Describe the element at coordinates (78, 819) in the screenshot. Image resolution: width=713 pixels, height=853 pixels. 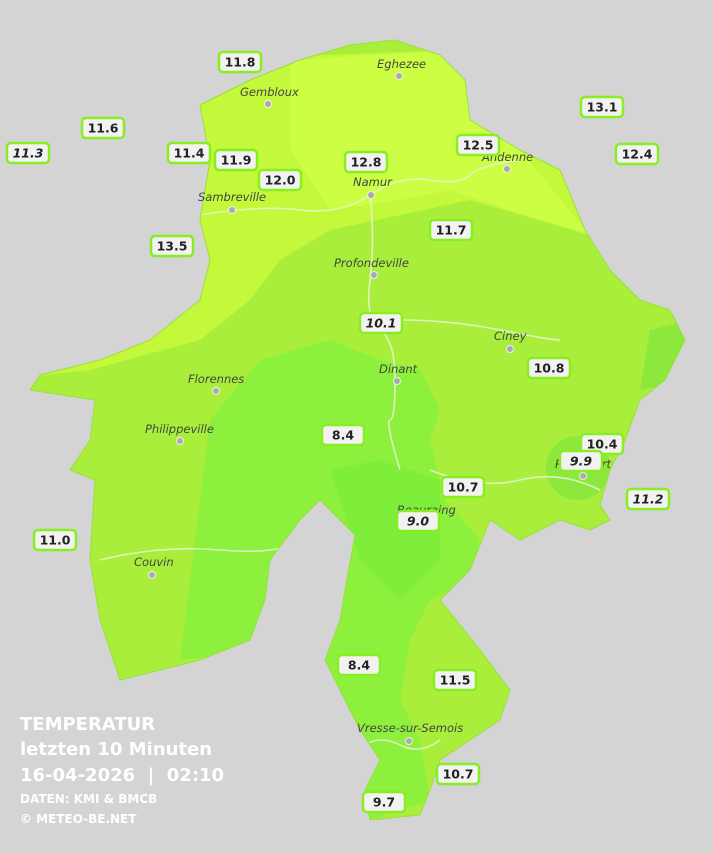
I see `legend-copyright: © METEO-BE.NET` at that location.